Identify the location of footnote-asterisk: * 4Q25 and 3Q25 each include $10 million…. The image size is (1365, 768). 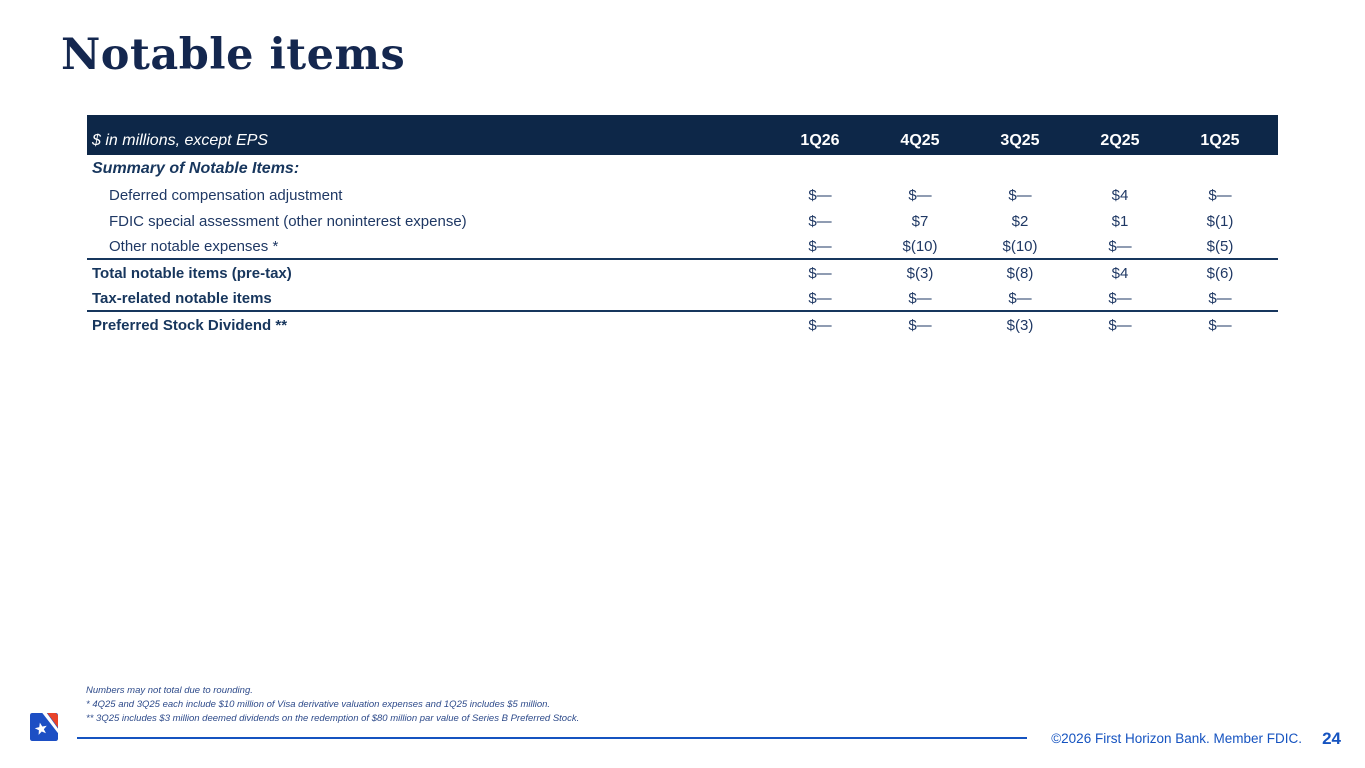
(318, 704).